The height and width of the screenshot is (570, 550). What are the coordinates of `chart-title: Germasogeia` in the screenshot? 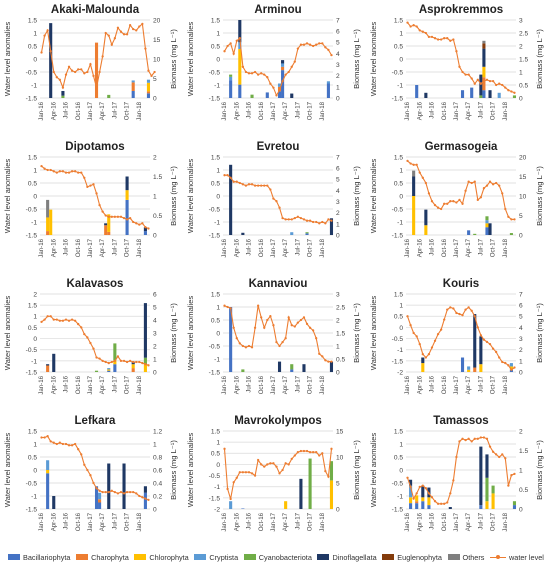 It's located at (461, 147).